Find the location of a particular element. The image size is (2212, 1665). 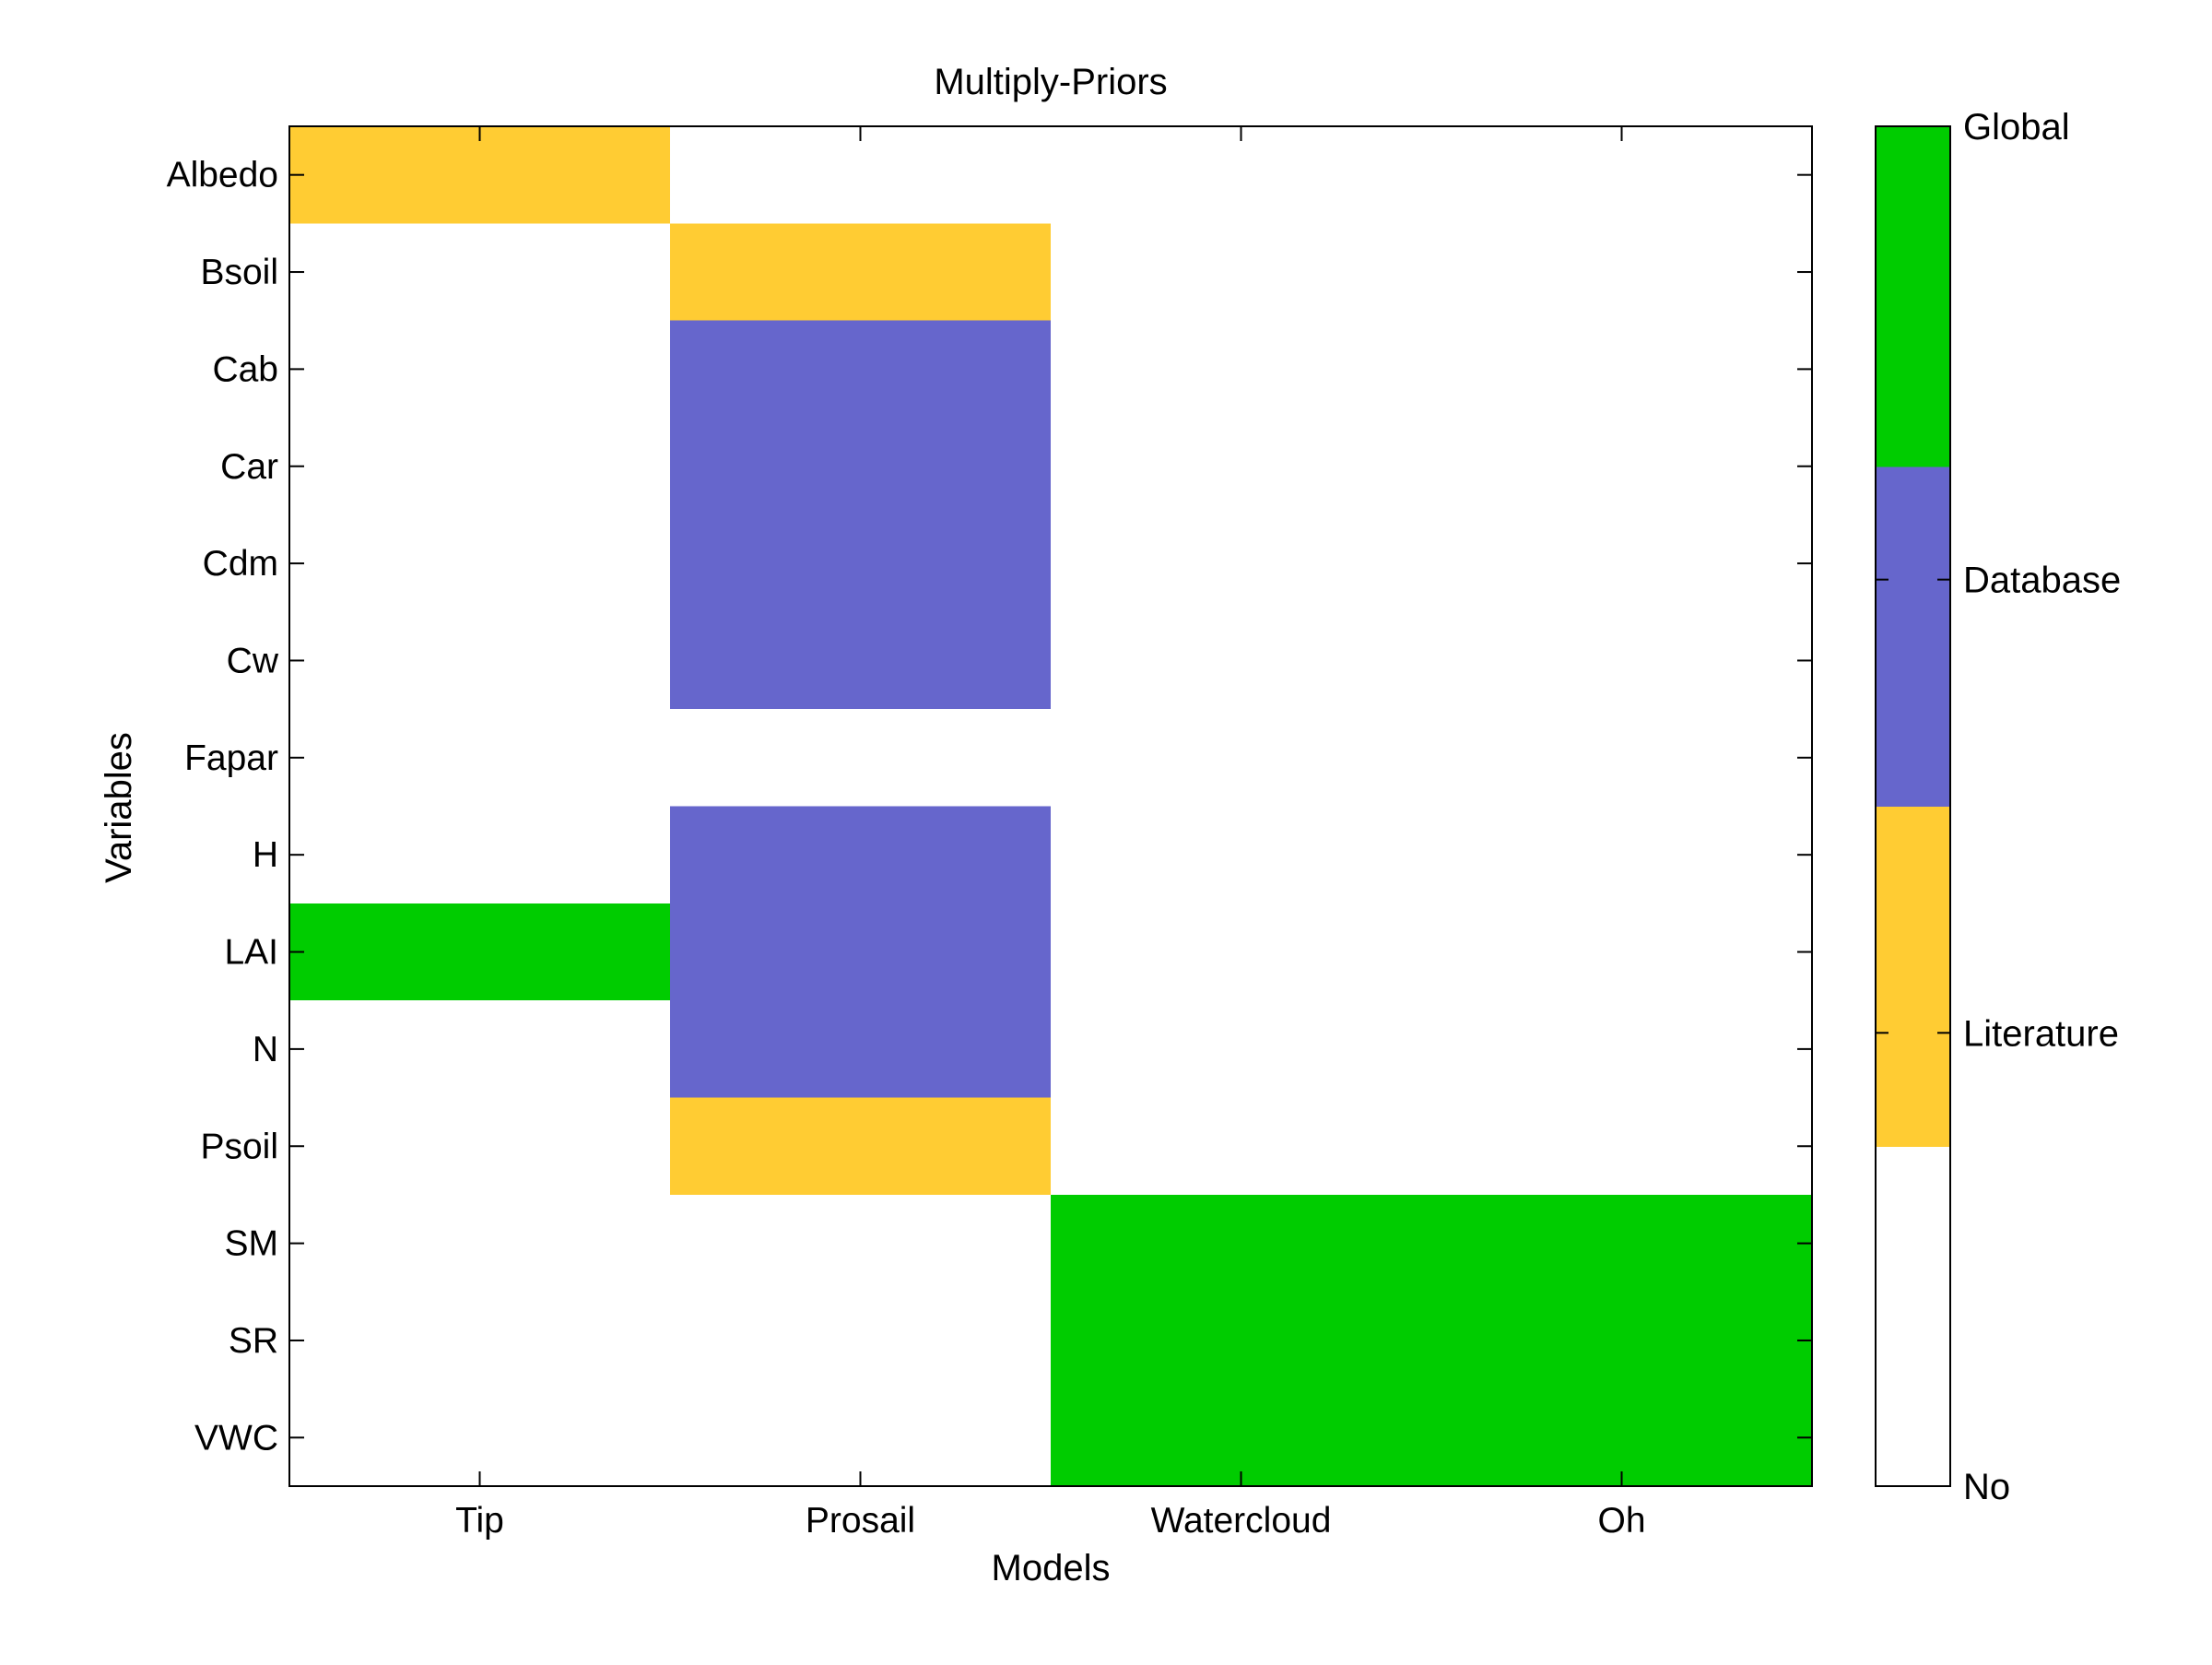

colorbar-label-global: Global is located at coordinates (2016, 127).